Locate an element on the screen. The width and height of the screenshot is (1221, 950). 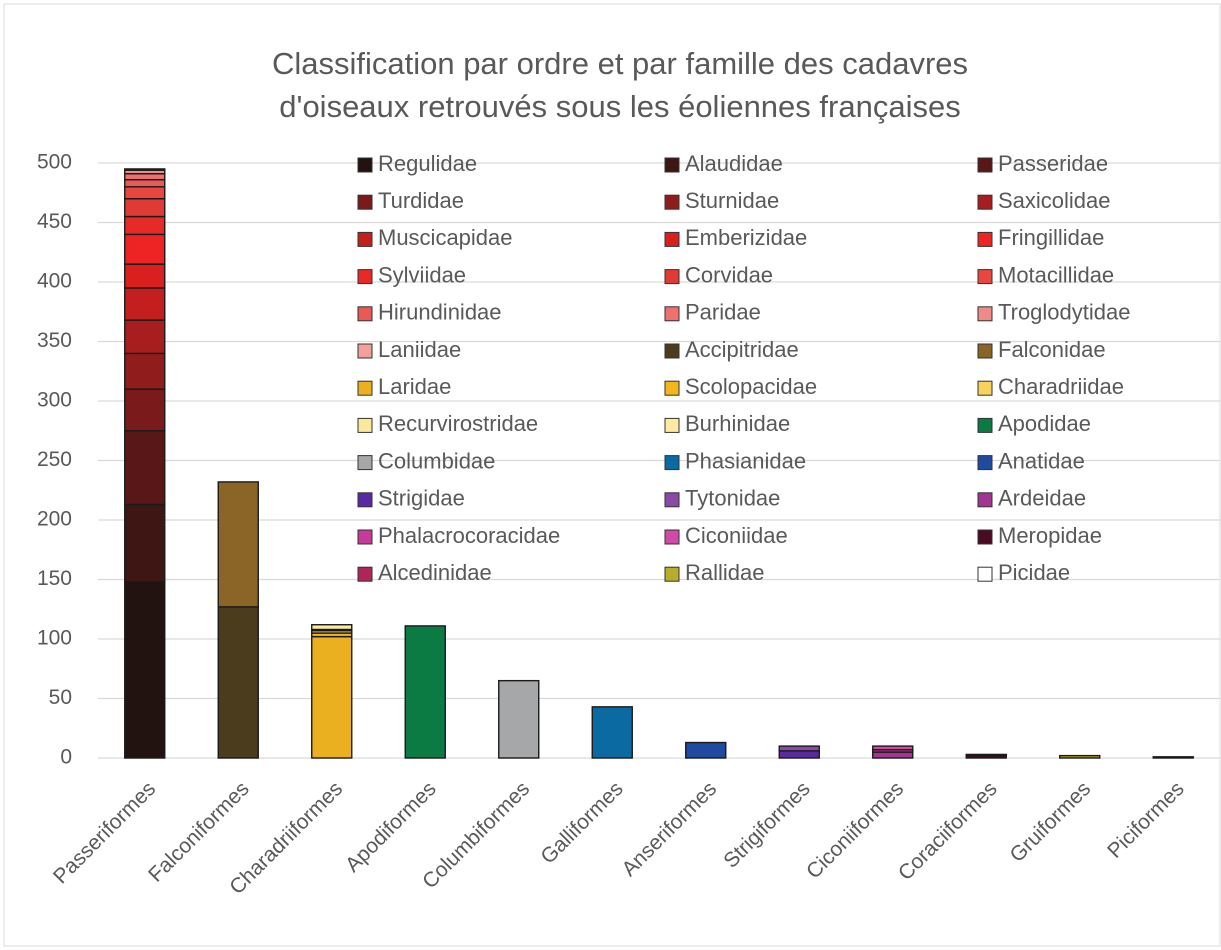
y-tick-label: 50 is located at coordinates (60, 697).